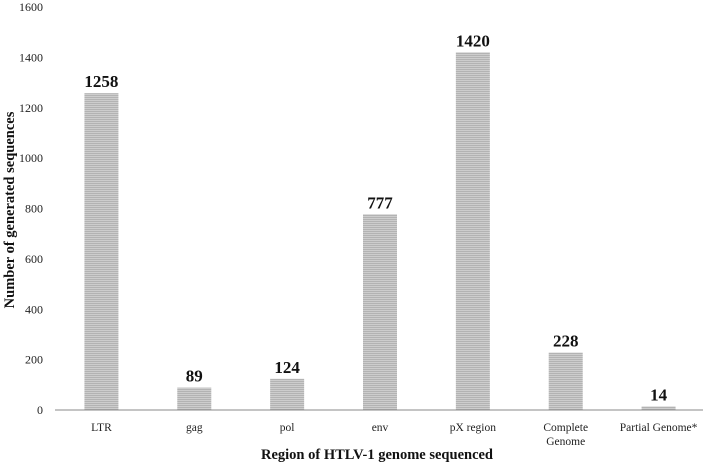 This screenshot has width=708, height=465. I want to click on x-tick-label: pX region, so click(473, 428).